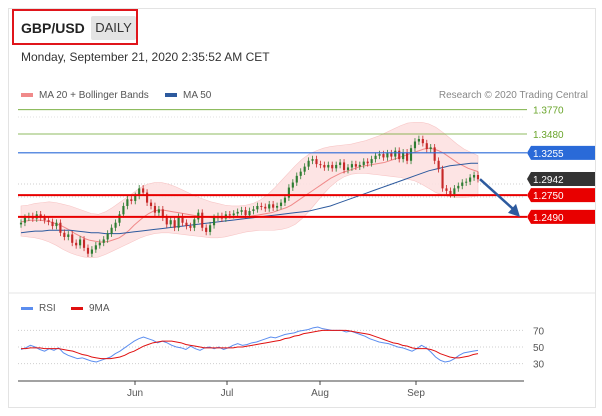 Image resolution: width=602 pixels, height=416 pixels. I want to click on ma50-label: MA 50, so click(197, 95).